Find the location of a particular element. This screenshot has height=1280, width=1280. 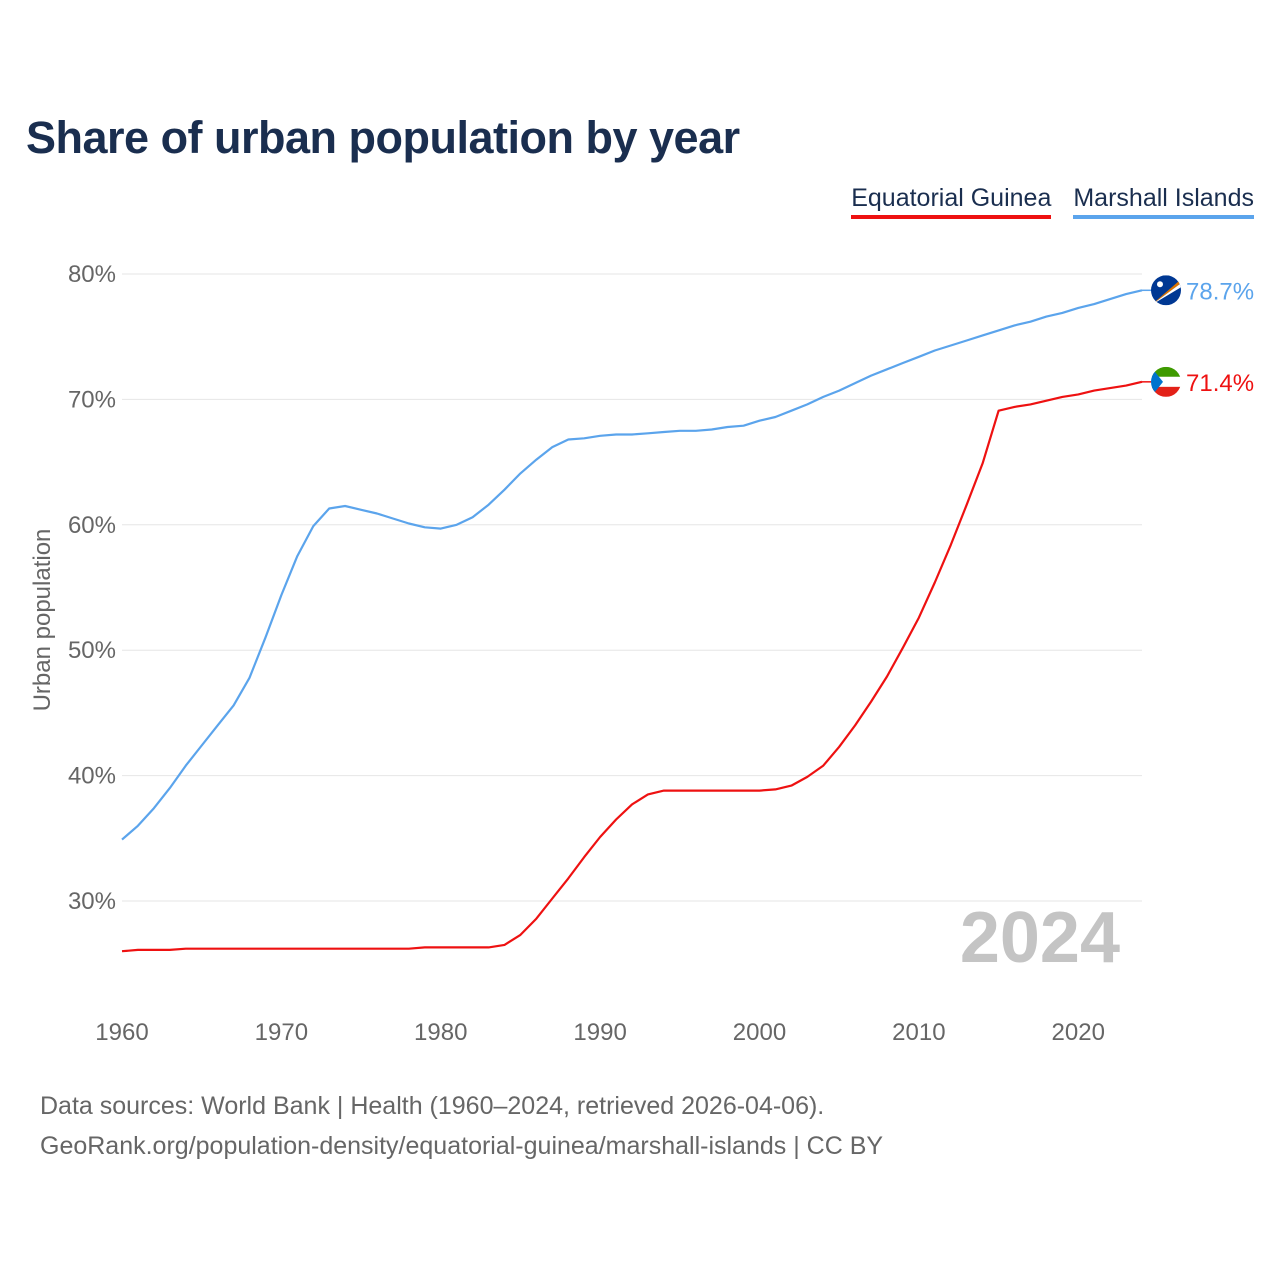

y-tick-label: 60% is located at coordinates (92, 525).